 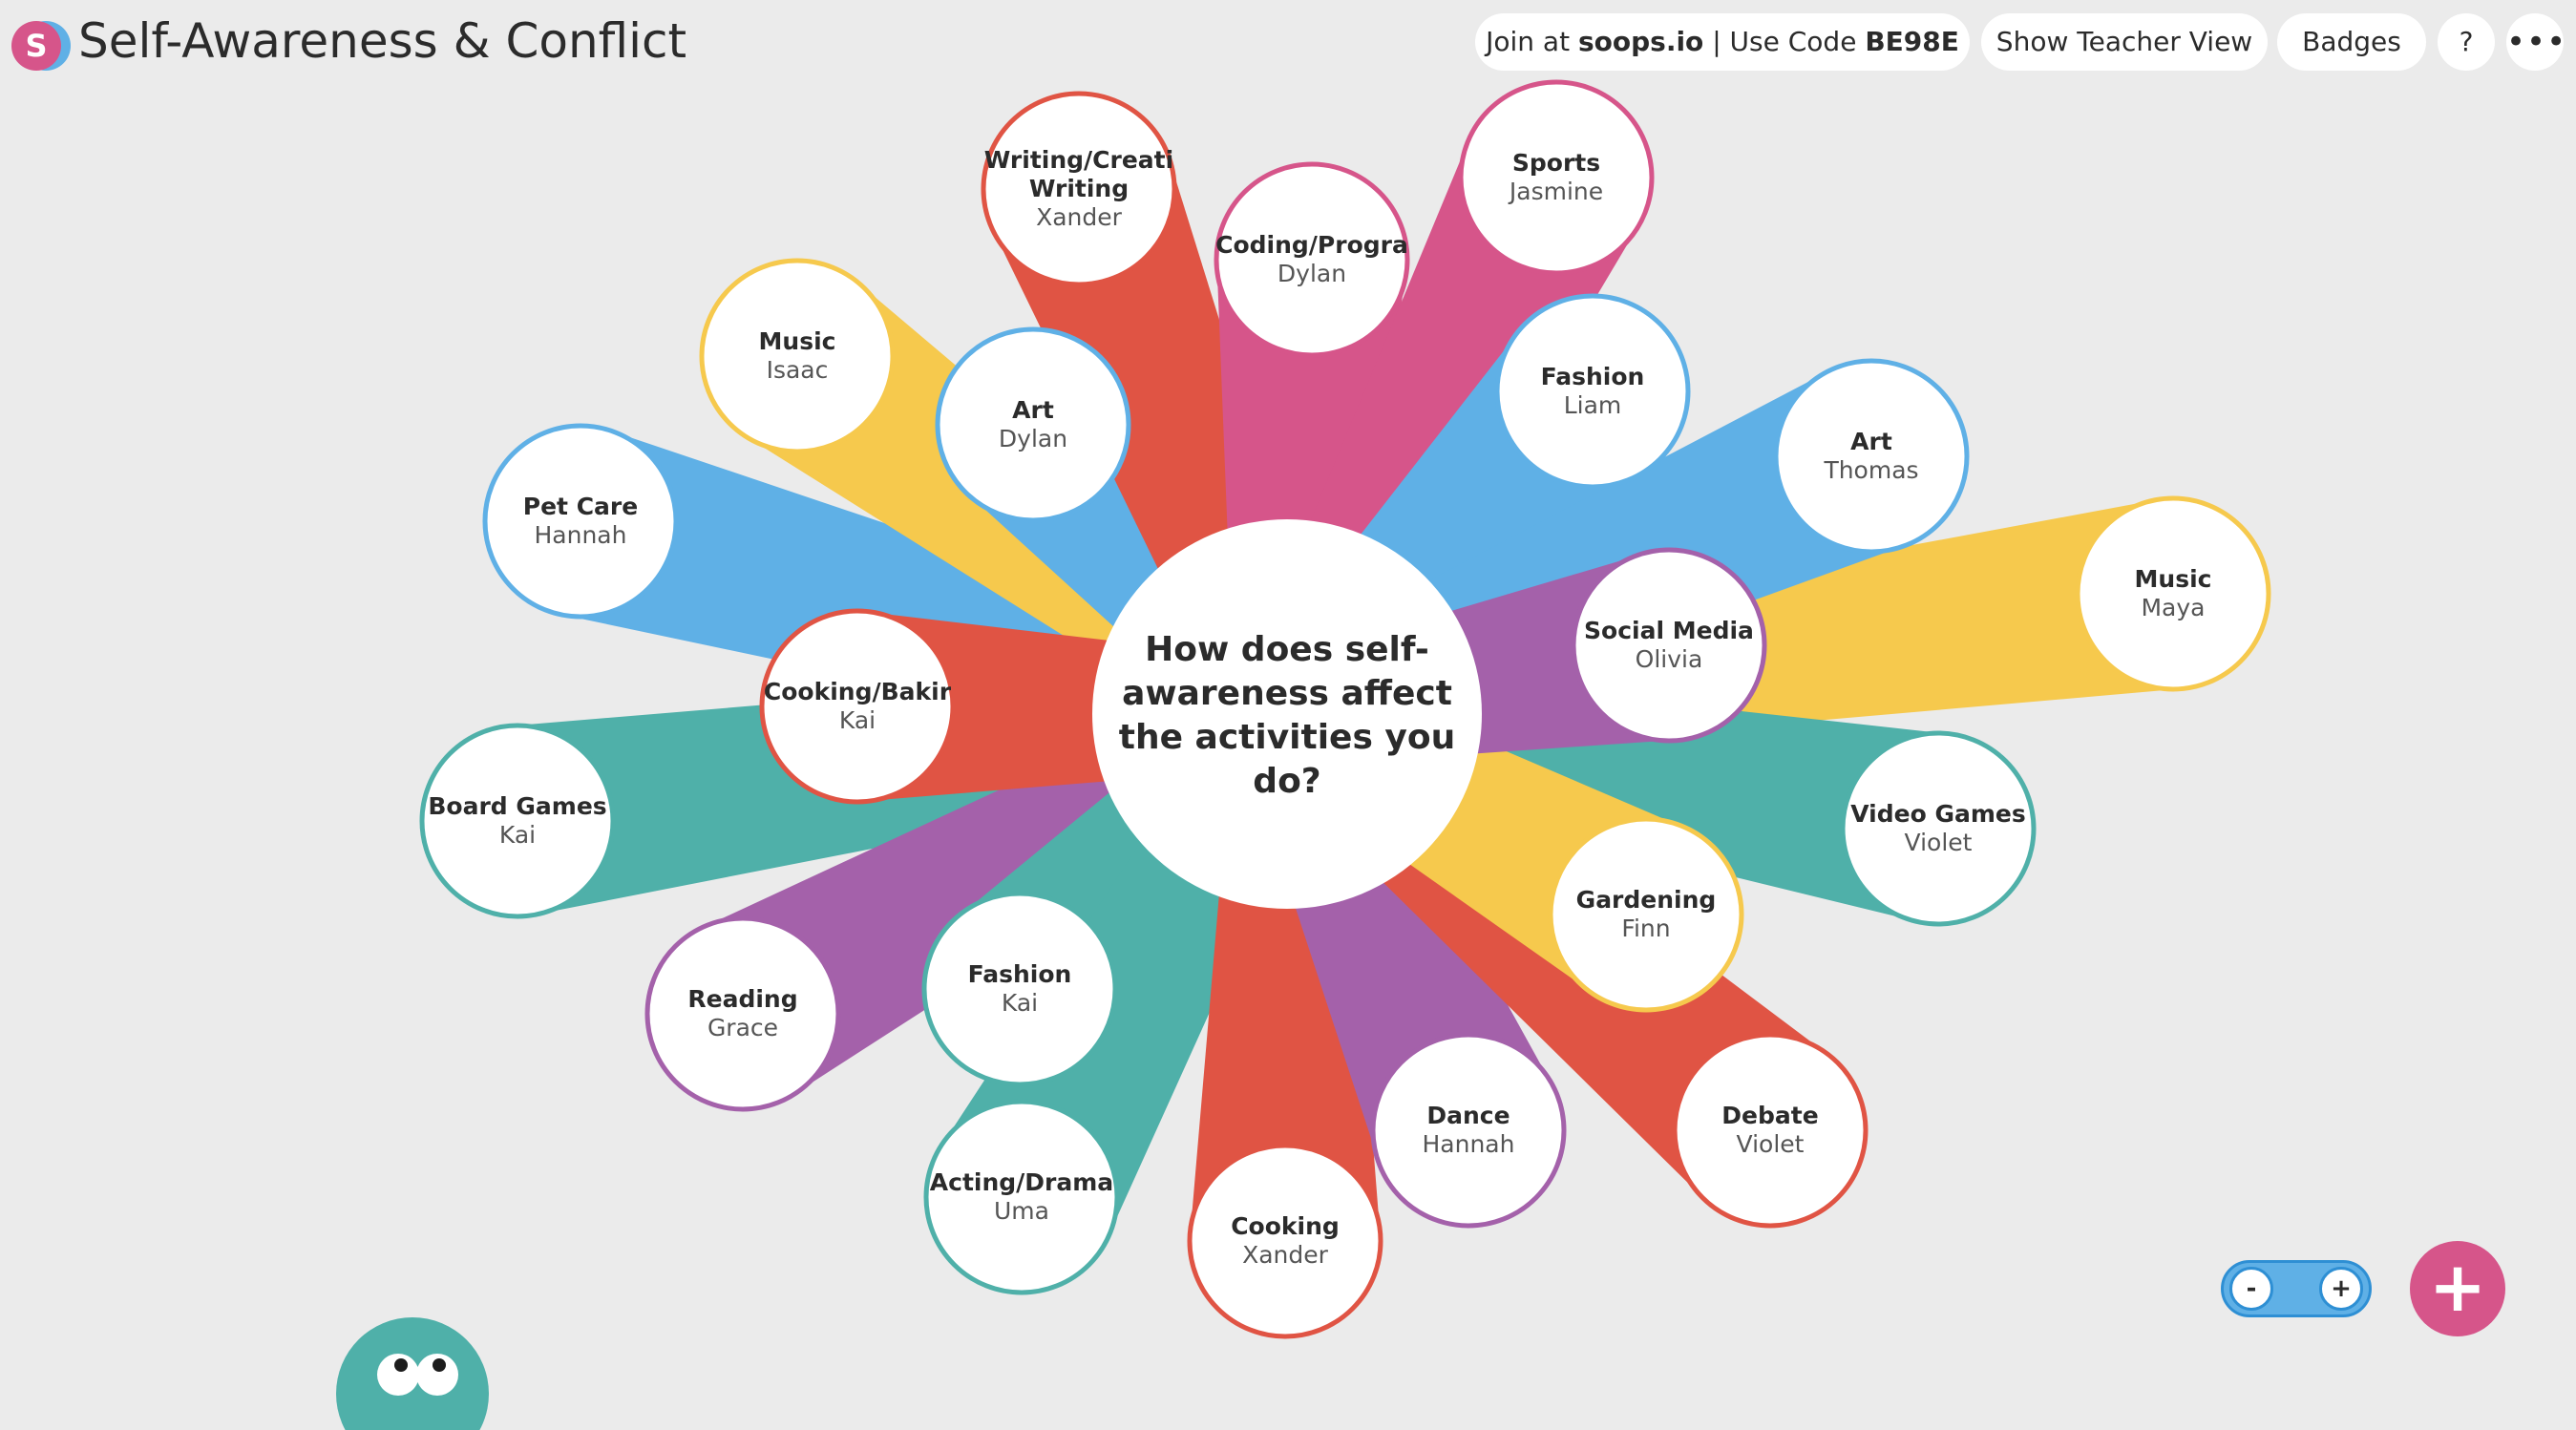 What do you see at coordinates (2457, 1288) in the screenshot?
I see `add-response-button: +` at bounding box center [2457, 1288].